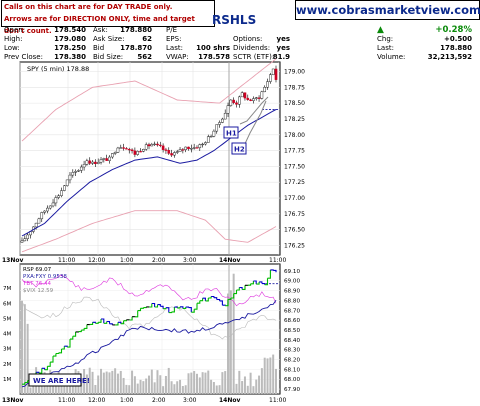 This screenshot has width=480, height=406. I want to click on last-trade-value: 100 shrs, so click(213, 48).